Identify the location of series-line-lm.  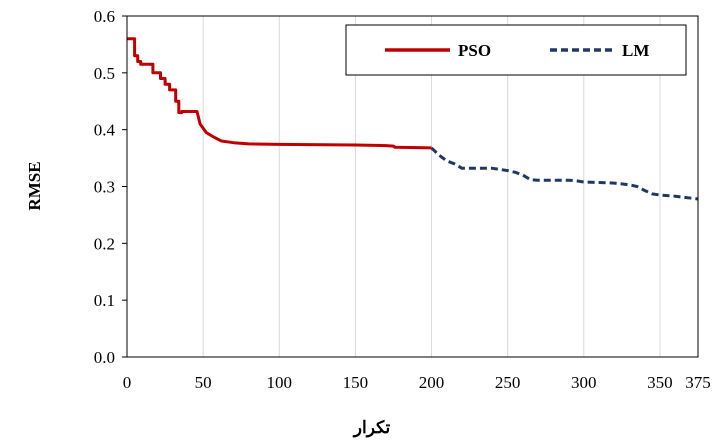
(564, 173).